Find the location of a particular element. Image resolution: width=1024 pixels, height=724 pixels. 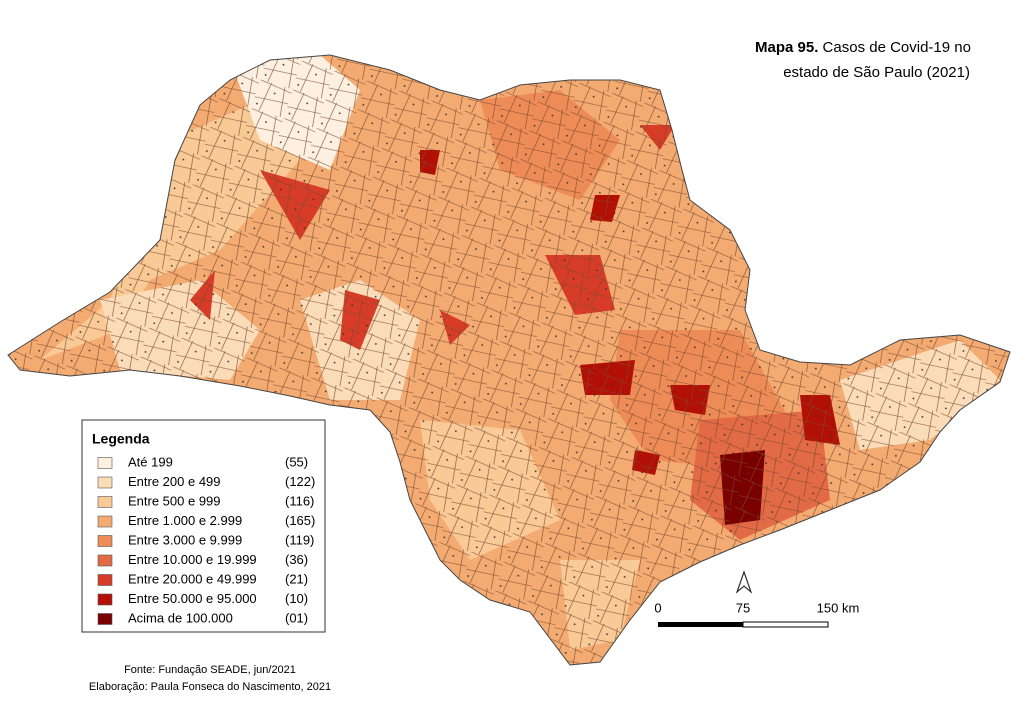

scale-label: 150 km is located at coordinates (838, 607).